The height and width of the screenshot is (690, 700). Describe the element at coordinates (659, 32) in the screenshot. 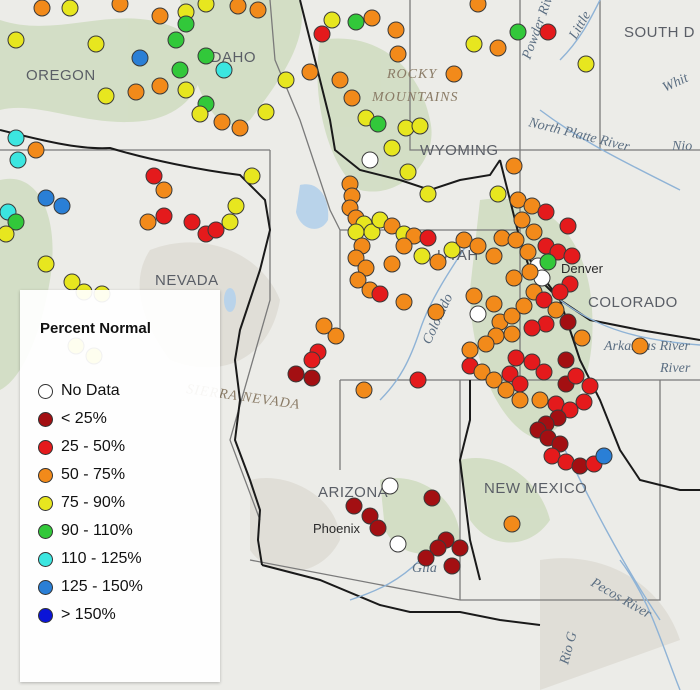

I see `state-label-south-dakota: SOUTH D` at that location.